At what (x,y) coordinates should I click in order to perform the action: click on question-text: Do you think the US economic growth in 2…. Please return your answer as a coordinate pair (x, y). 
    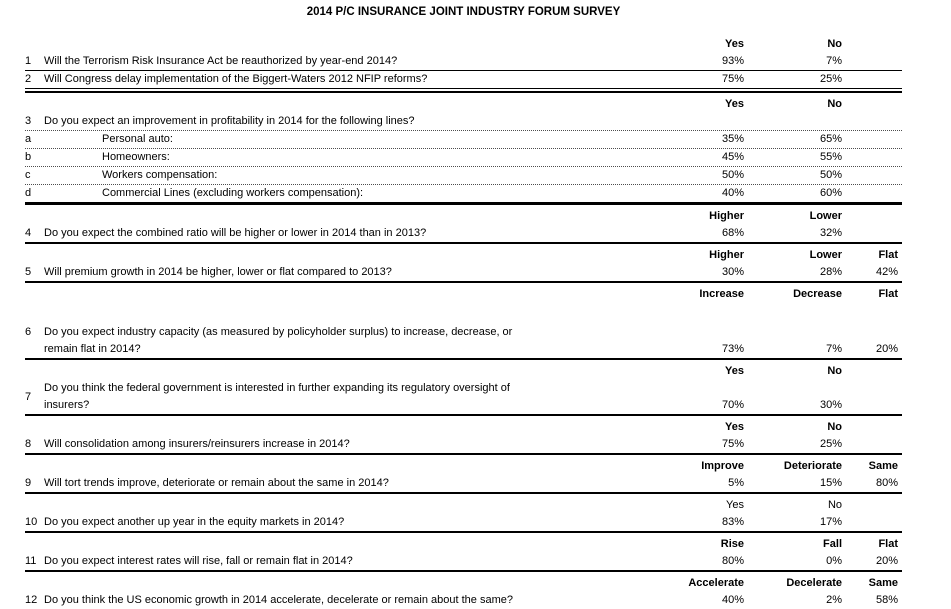
    Looking at the image, I should click on (278, 600).